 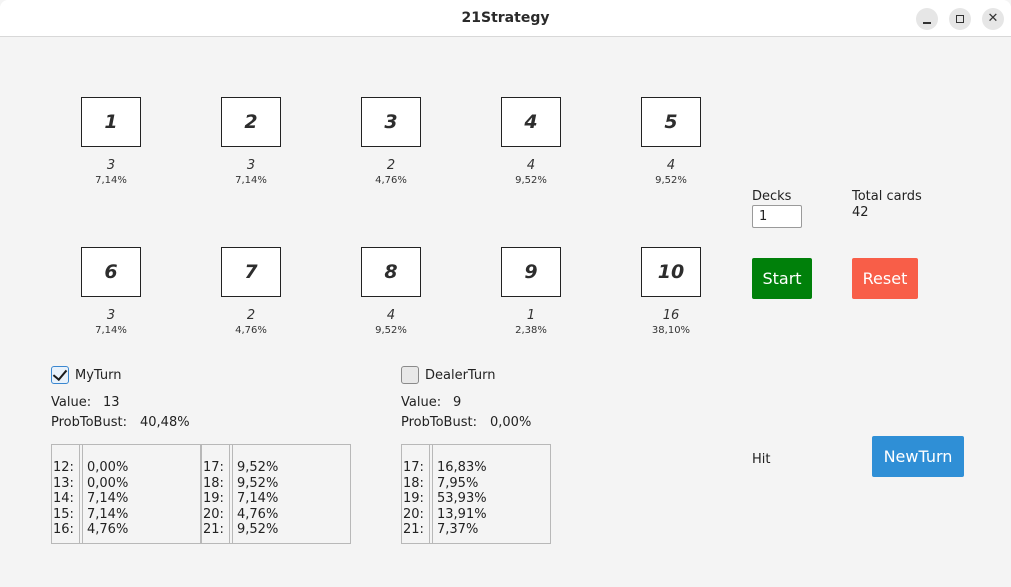 What do you see at coordinates (887, 196) in the screenshot?
I see `total-cards-label: Total cards` at bounding box center [887, 196].